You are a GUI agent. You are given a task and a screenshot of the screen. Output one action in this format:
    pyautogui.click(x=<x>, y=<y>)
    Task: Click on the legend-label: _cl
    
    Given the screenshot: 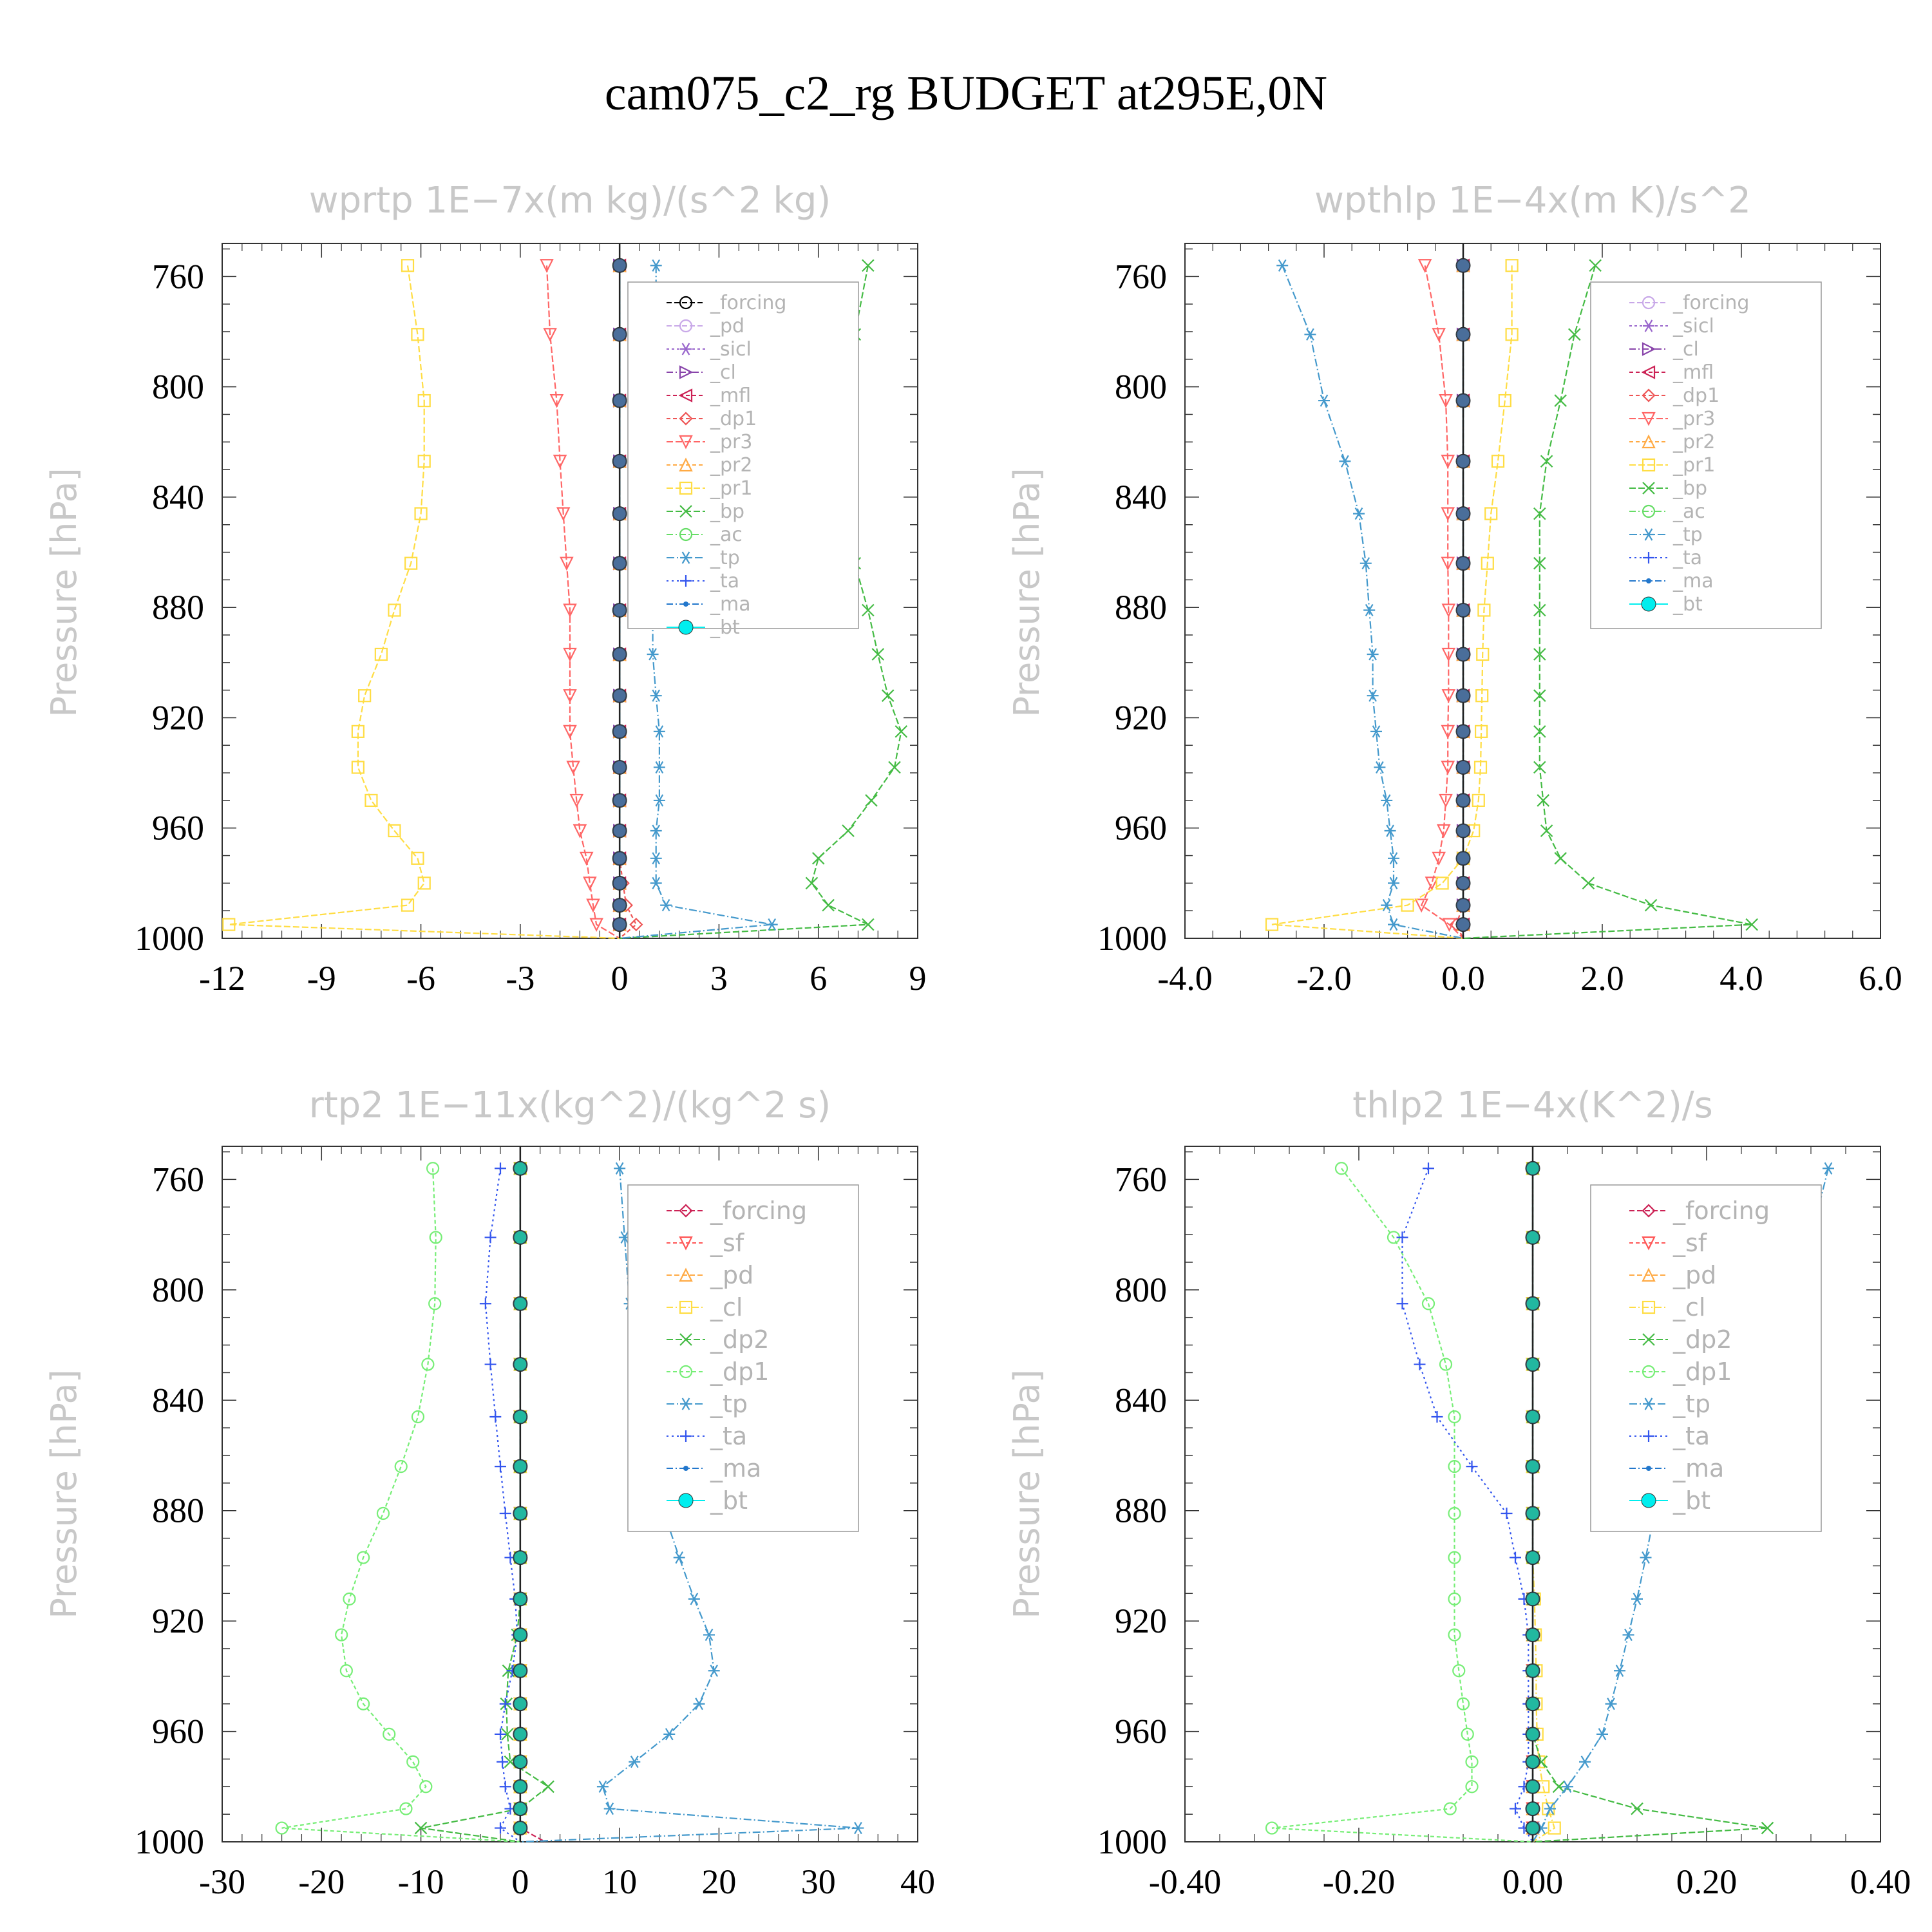 What is the action you would take?
    pyautogui.click(x=1686, y=350)
    